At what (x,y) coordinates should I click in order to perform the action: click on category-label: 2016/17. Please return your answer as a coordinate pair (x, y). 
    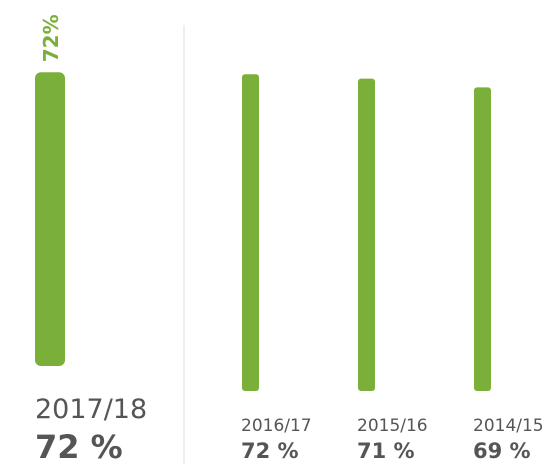
    Looking at the image, I should click on (276, 426).